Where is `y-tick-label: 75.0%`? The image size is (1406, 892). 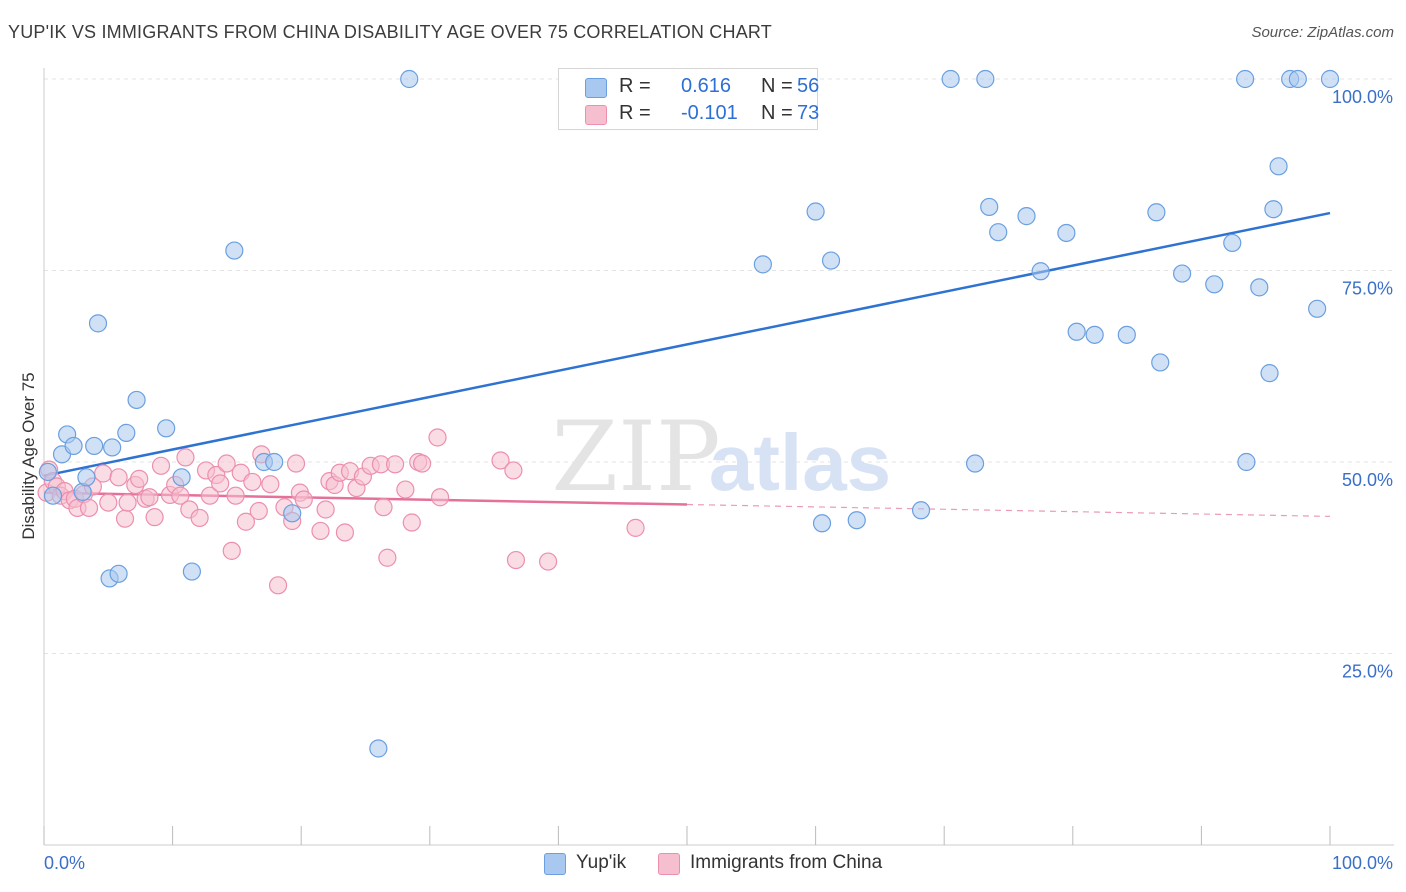 y-tick-label: 75.0% is located at coordinates (1367, 289).